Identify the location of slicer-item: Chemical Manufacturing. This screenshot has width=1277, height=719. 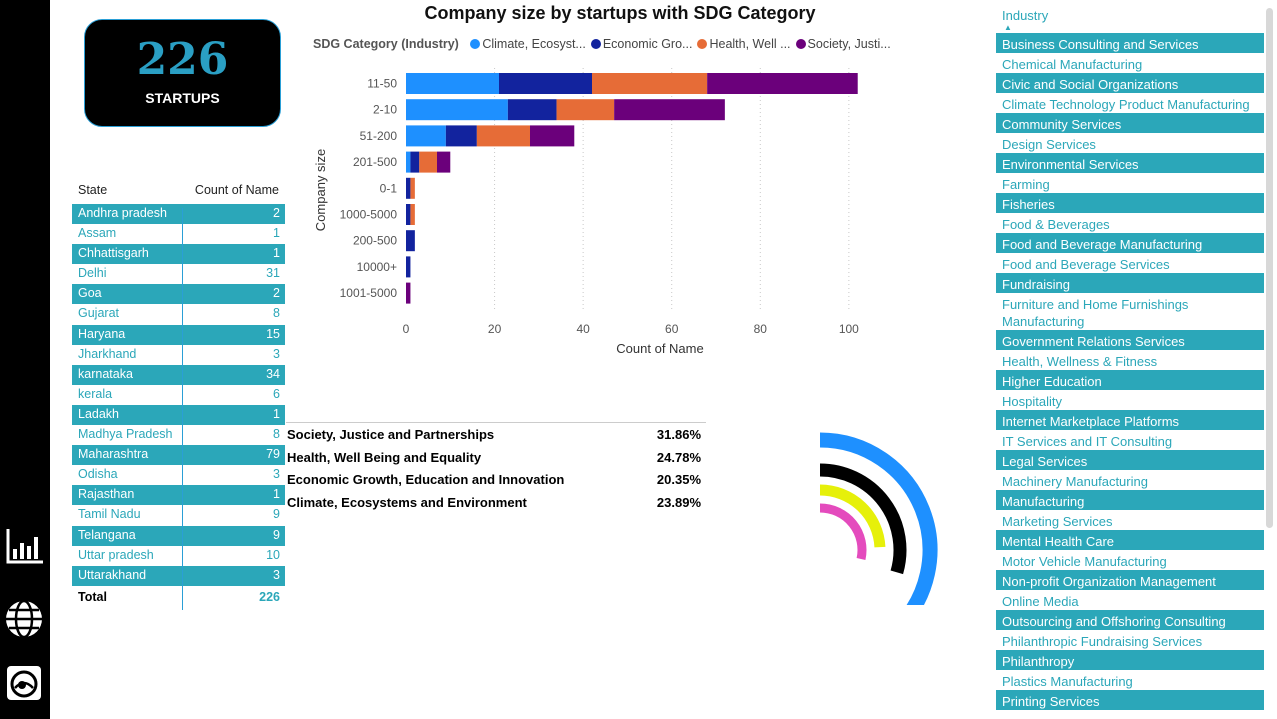
(1130, 63).